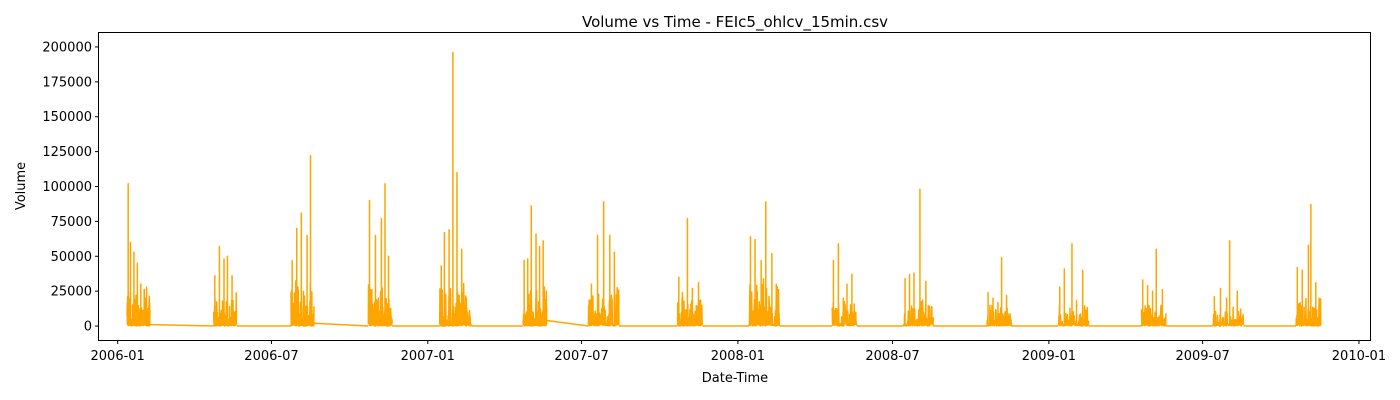  Describe the element at coordinates (1202, 356) in the screenshot. I see `x-tick-label: 2009-07` at that location.